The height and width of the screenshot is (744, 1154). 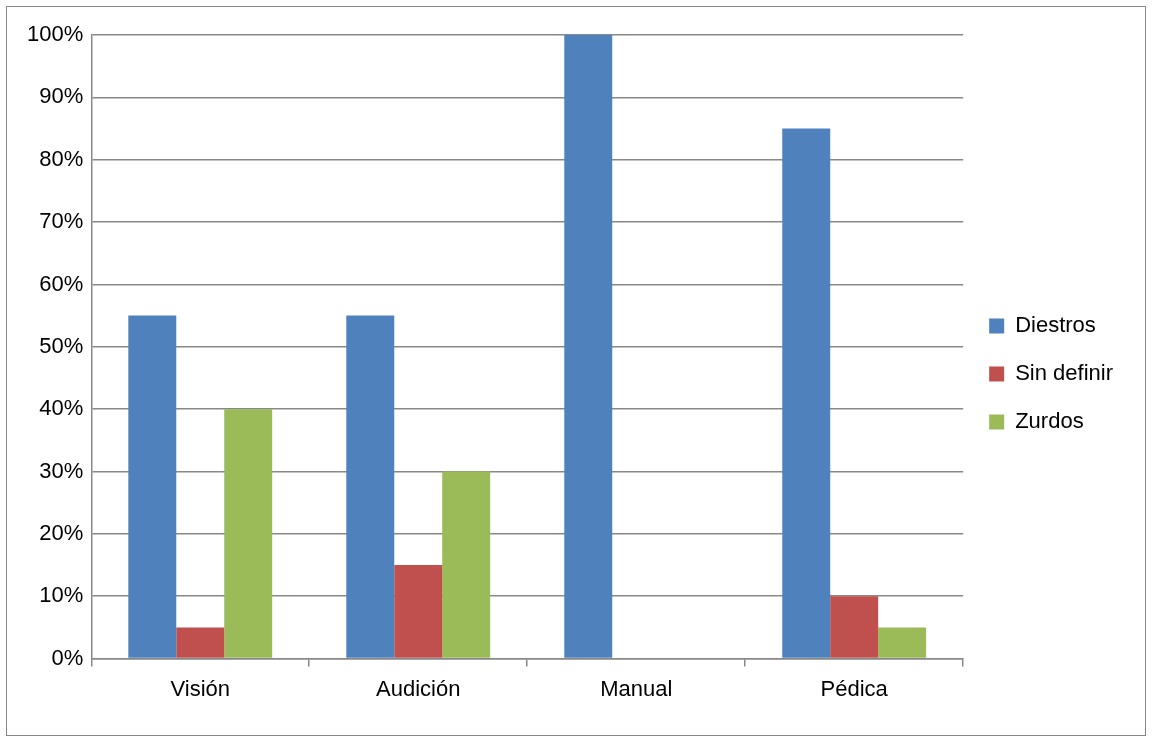 What do you see at coordinates (61, 532) in the screenshot?
I see `y-tick-label: 20%` at bounding box center [61, 532].